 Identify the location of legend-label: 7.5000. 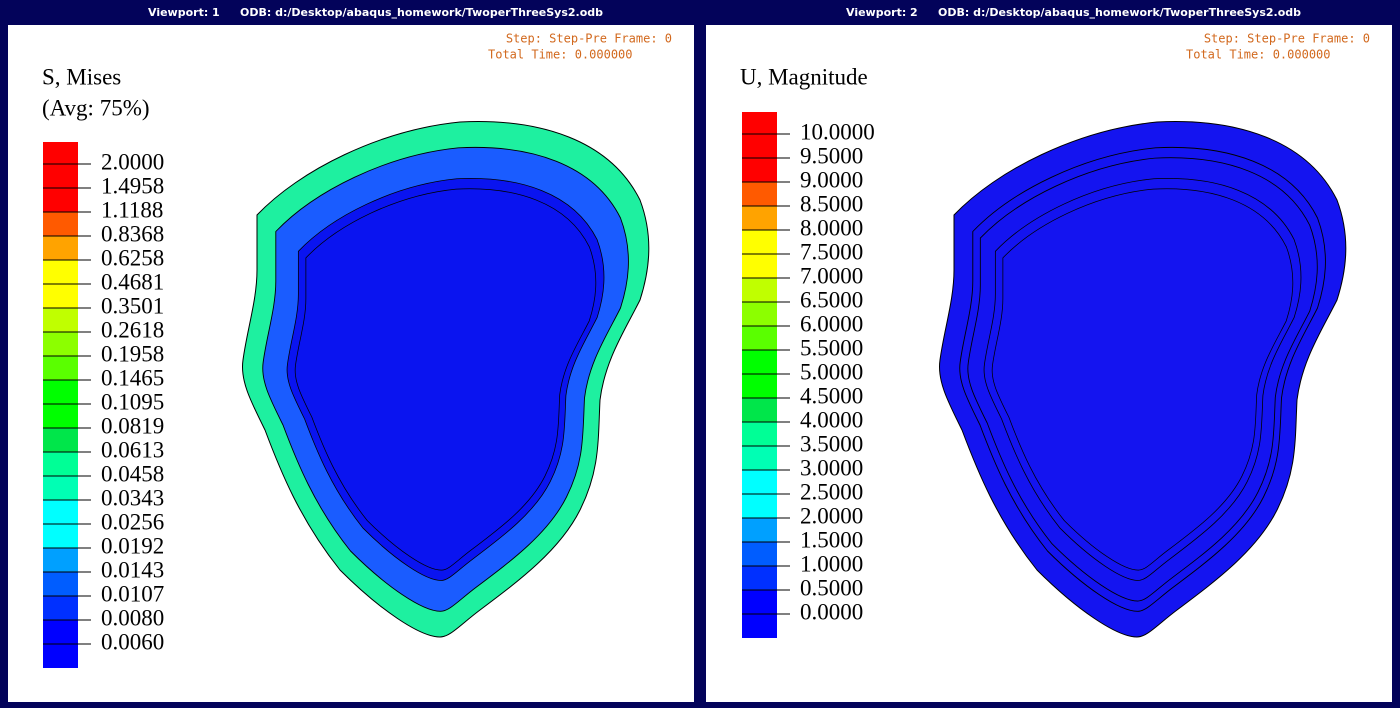
(831, 251).